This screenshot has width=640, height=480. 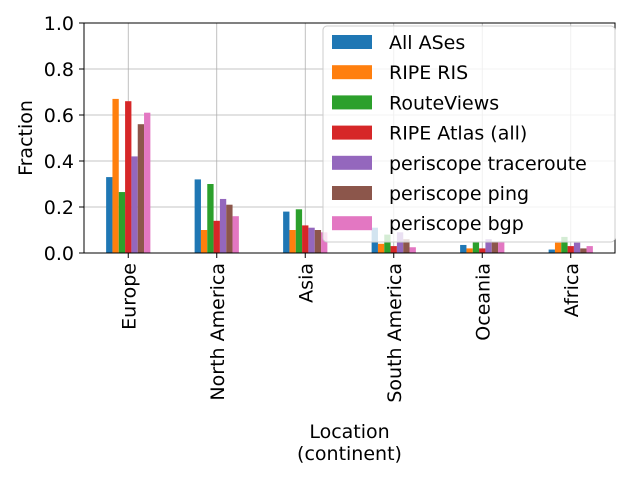 I want to click on y-tick-label: 1.0, so click(x=59, y=24).